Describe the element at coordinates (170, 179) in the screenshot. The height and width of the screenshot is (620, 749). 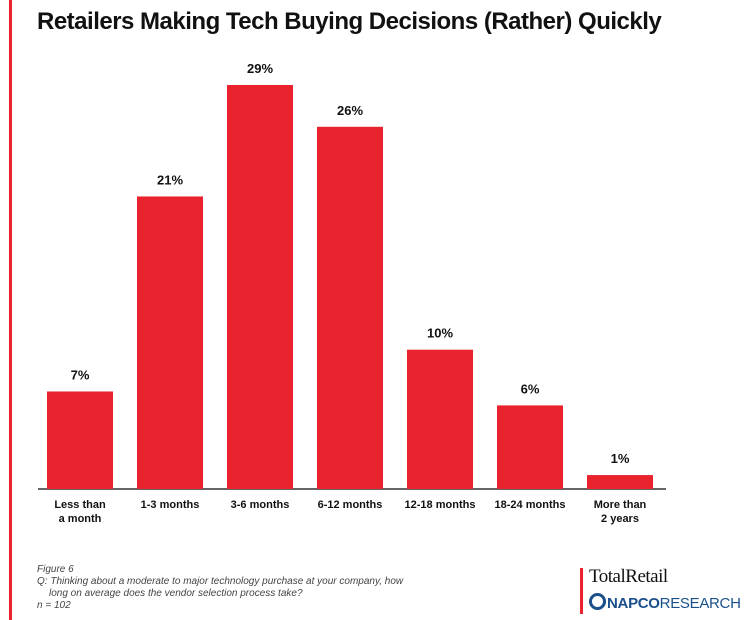
I see `data-label: 21%` at that location.